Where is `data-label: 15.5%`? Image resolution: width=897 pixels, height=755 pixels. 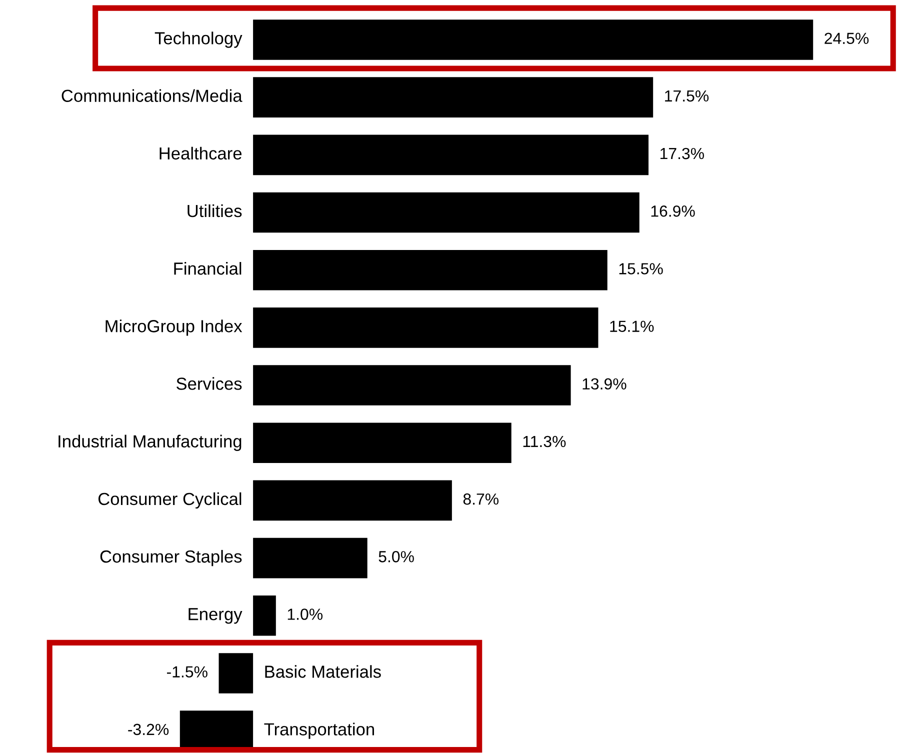
data-label: 15.5% is located at coordinates (641, 268).